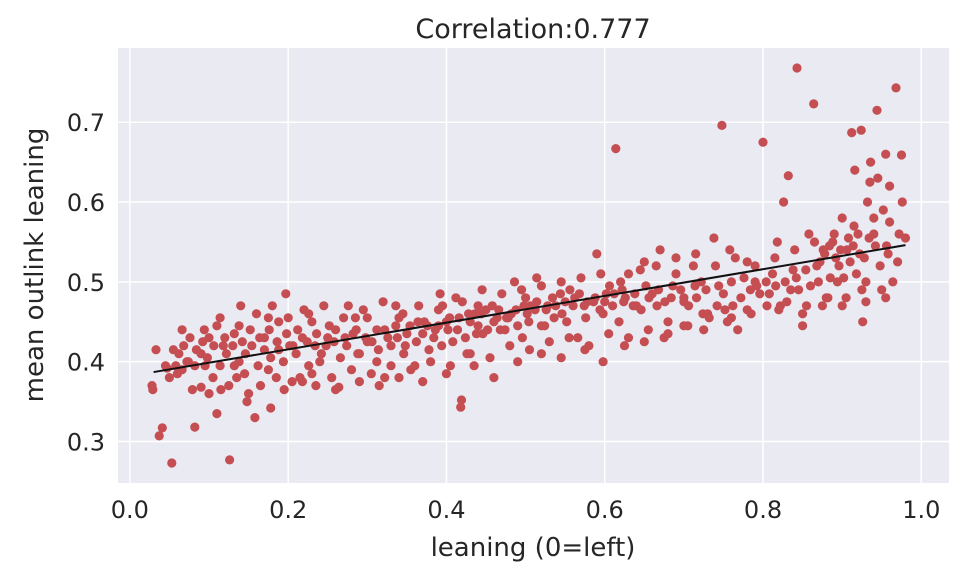 This screenshot has width=969, height=581. Describe the element at coordinates (446, 510) in the screenshot. I see `x-tick-label: 0.4` at that location.